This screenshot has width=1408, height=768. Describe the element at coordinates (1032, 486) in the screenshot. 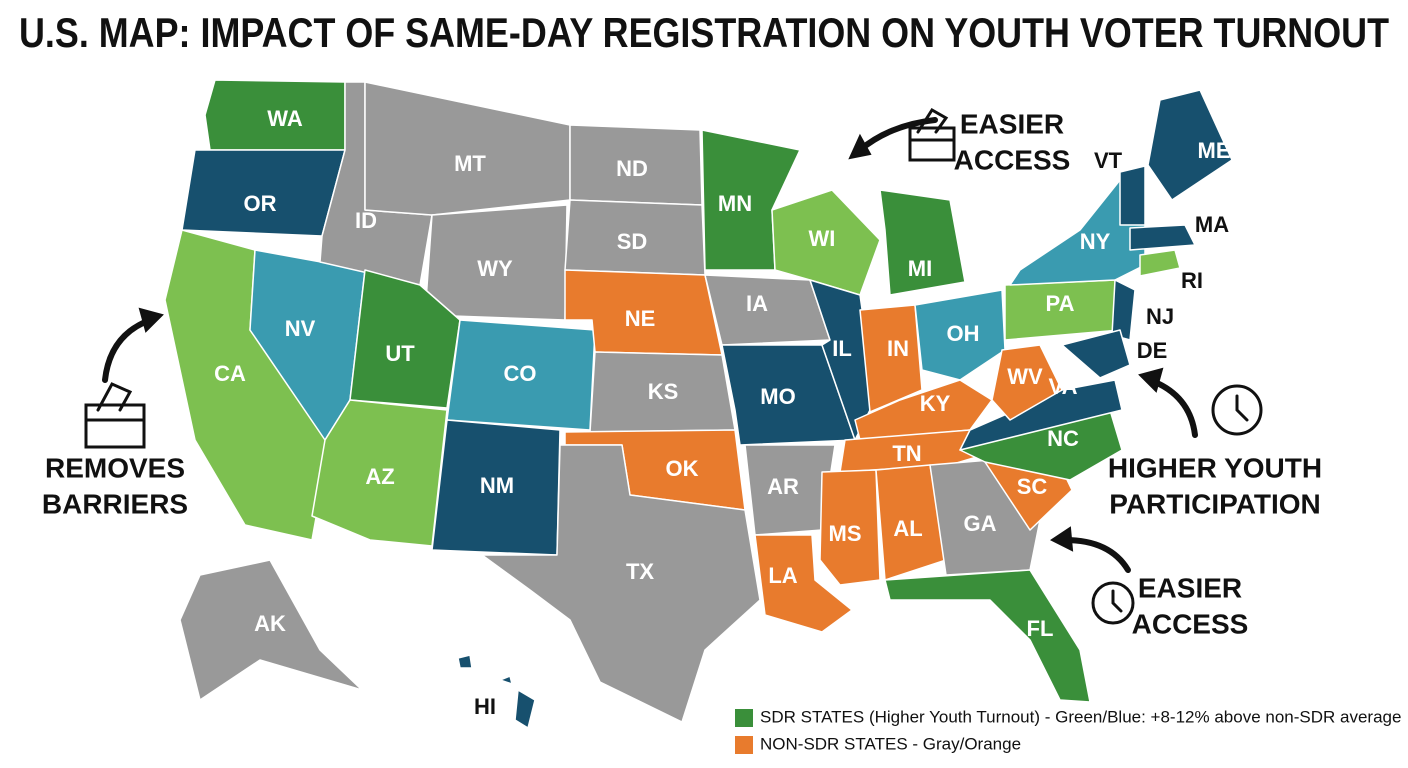

I see `state-label: SC` at that location.